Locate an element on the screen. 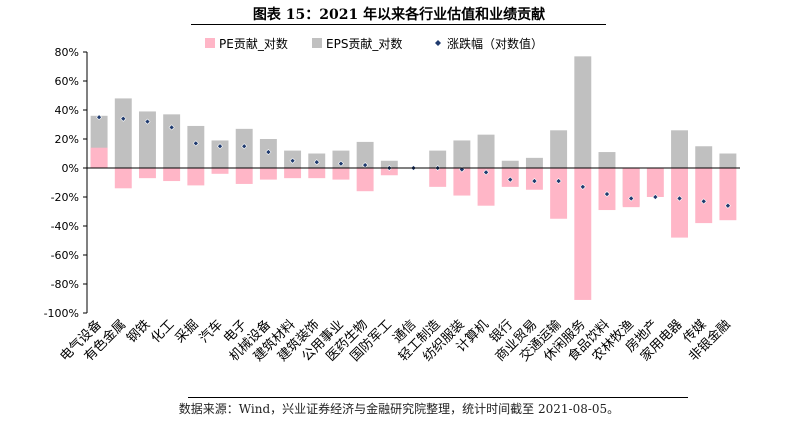 This screenshot has height=422, width=798. y-tick-label-3: 20% is located at coordinates (67, 139).